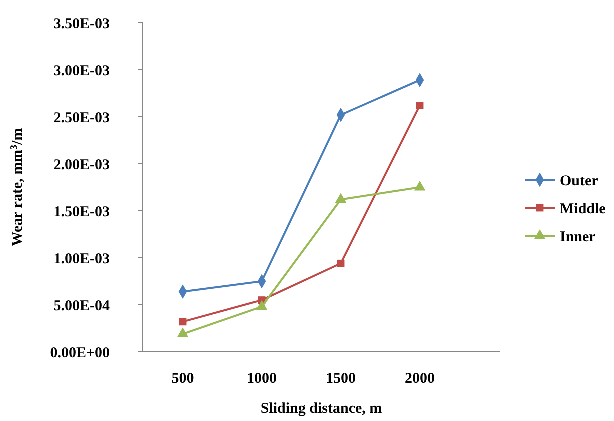 The height and width of the screenshot is (421, 614). Describe the element at coordinates (262, 379) in the screenshot. I see `x-tick-label: 1000` at that location.